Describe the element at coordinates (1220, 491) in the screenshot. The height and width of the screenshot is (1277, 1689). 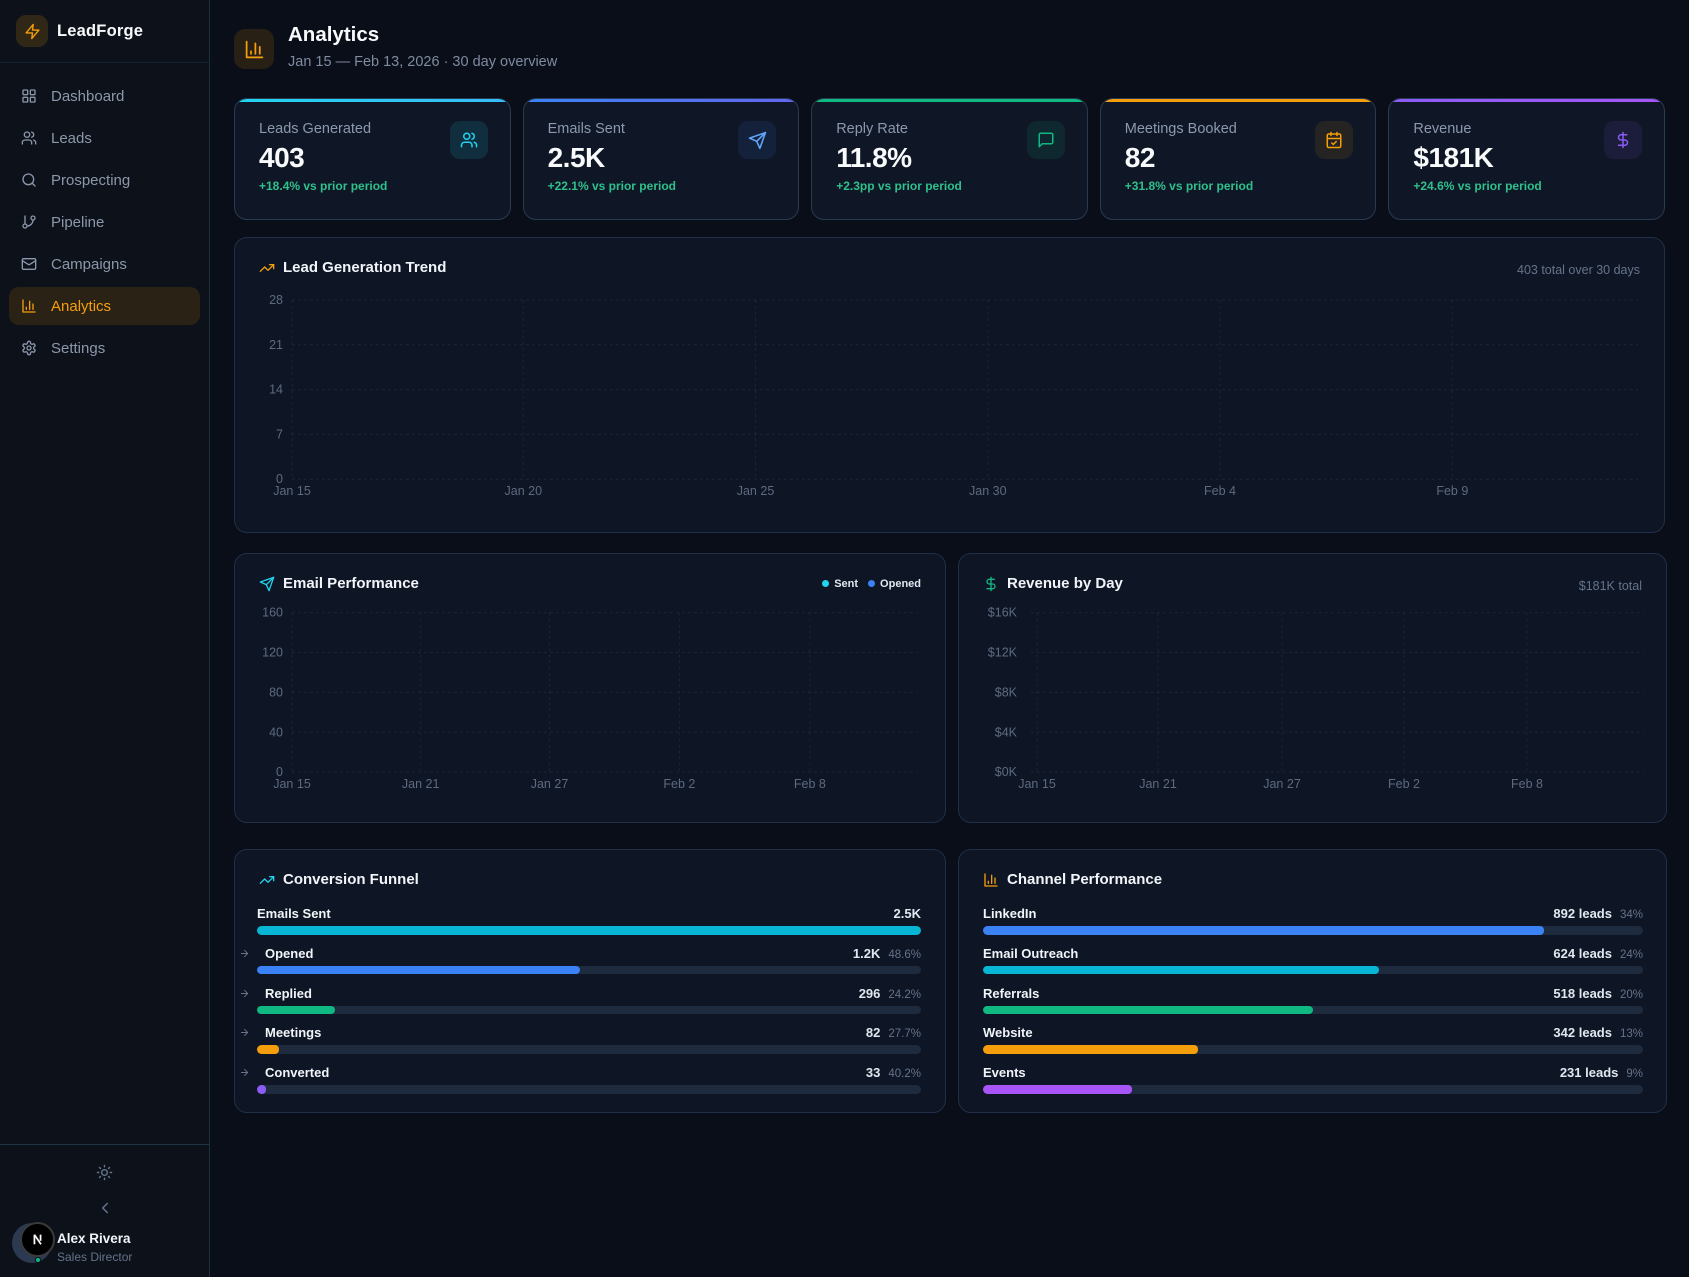
I see `svg-text: Feb 4` at that location.